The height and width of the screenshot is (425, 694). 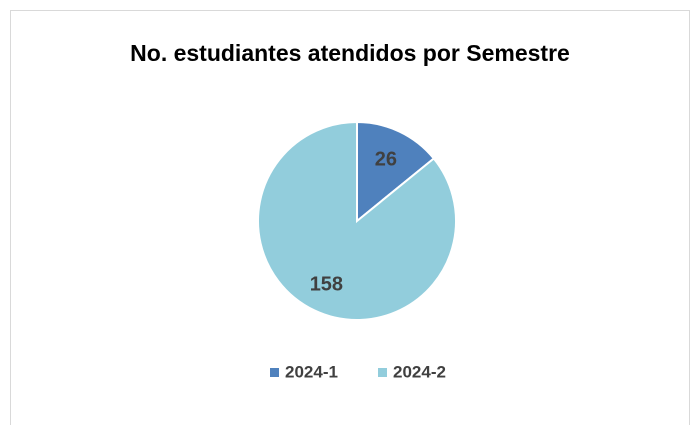 What do you see at coordinates (326, 285) in the screenshot?
I see `data-label: 158` at bounding box center [326, 285].